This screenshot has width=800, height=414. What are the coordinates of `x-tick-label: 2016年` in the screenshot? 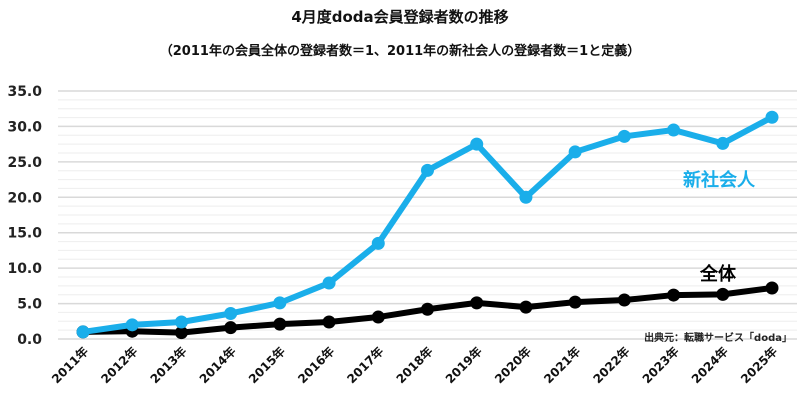 It's located at (315, 365).